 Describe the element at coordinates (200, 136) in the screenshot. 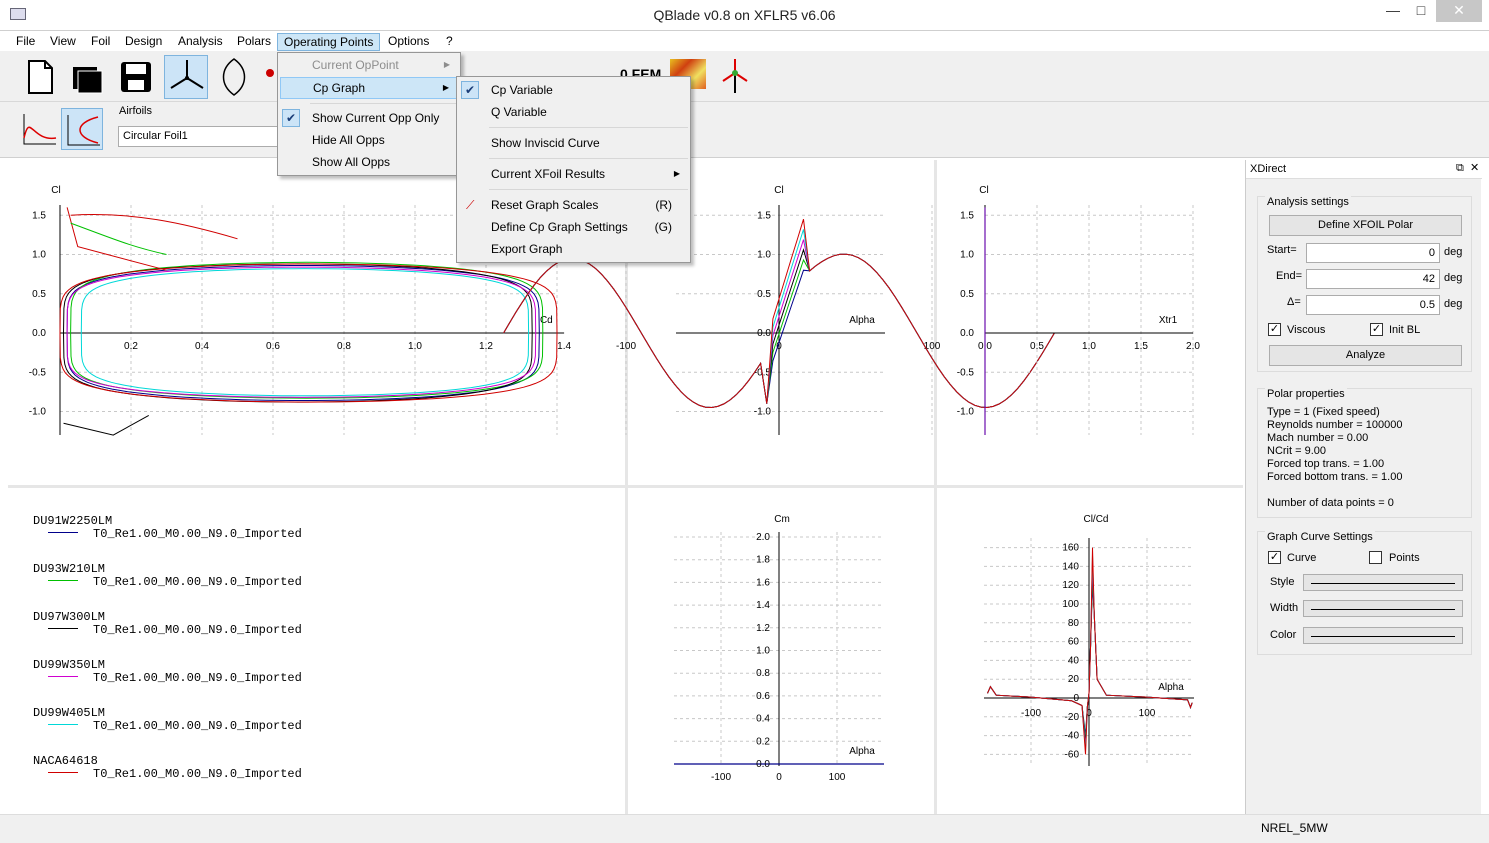

I see `airfoil-select: Circular Foil1` at that location.